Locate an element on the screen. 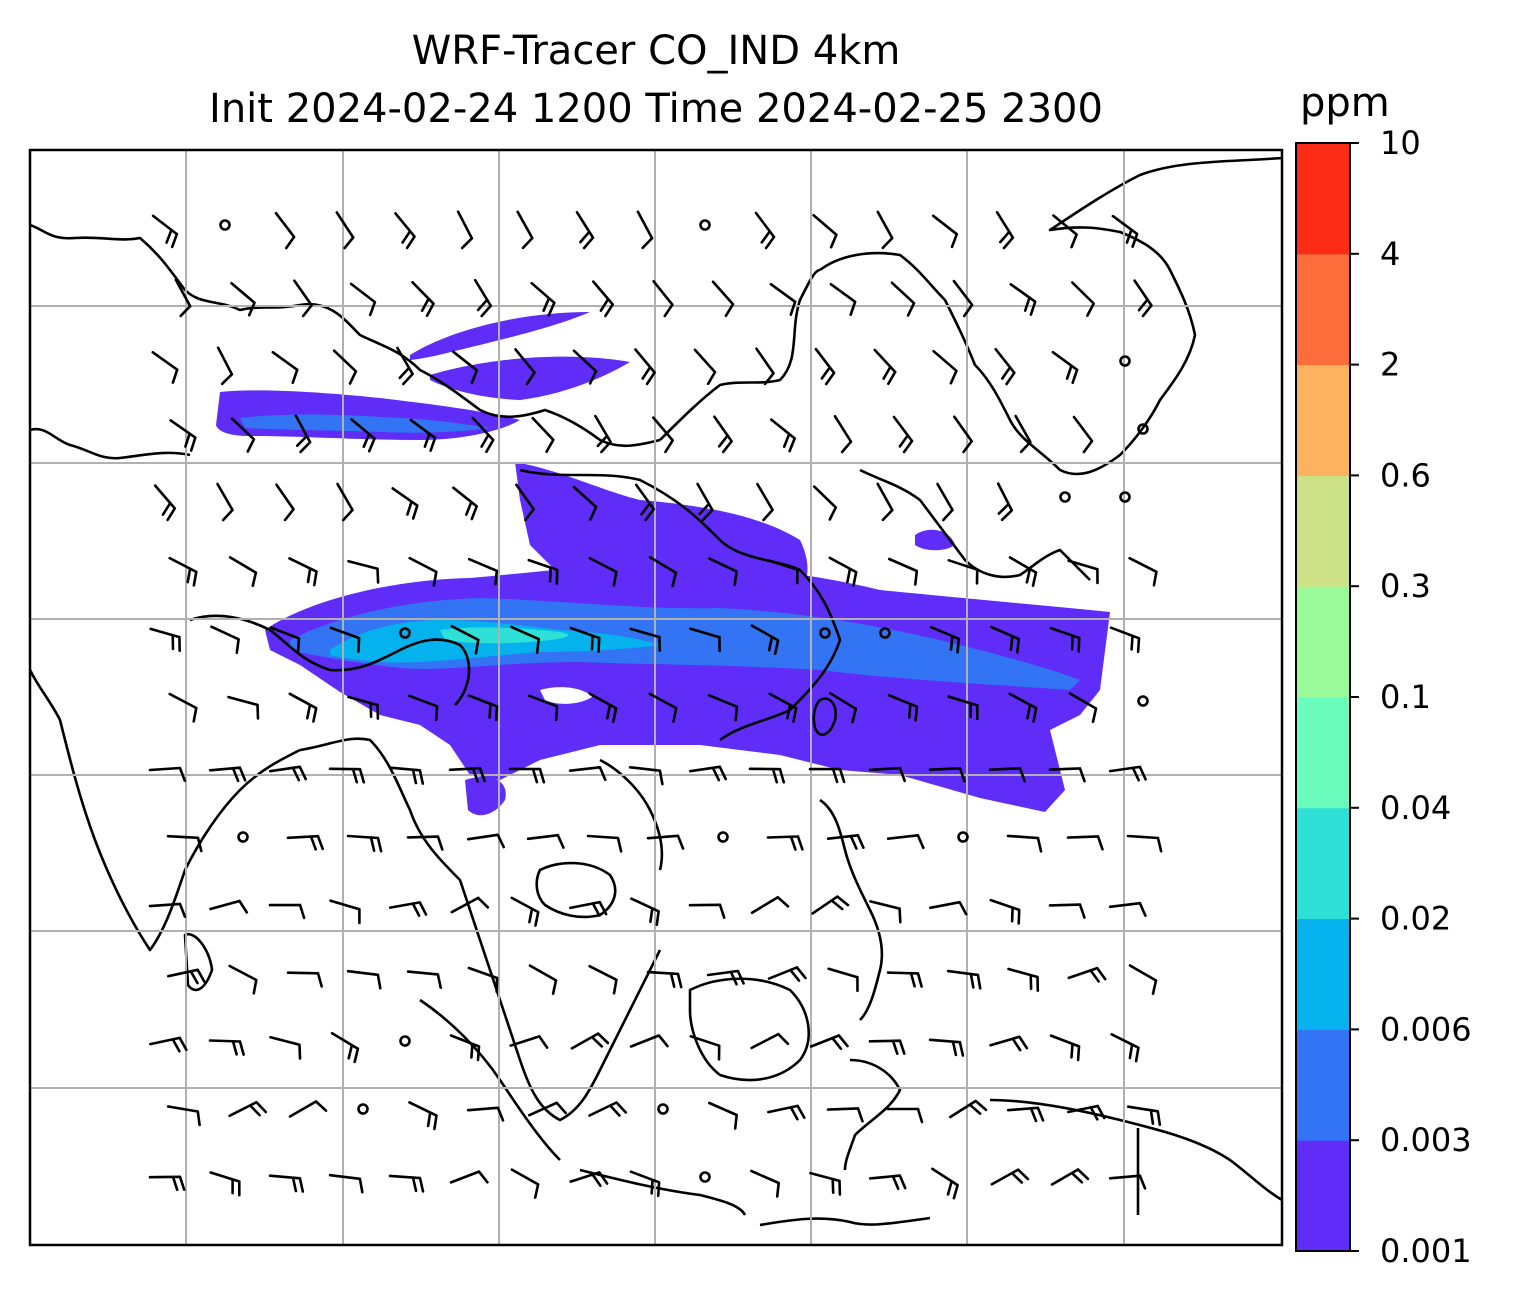 Image resolution: width=1528 pixels, height=1306 pixels. plume-gap is located at coordinates (566, 695).